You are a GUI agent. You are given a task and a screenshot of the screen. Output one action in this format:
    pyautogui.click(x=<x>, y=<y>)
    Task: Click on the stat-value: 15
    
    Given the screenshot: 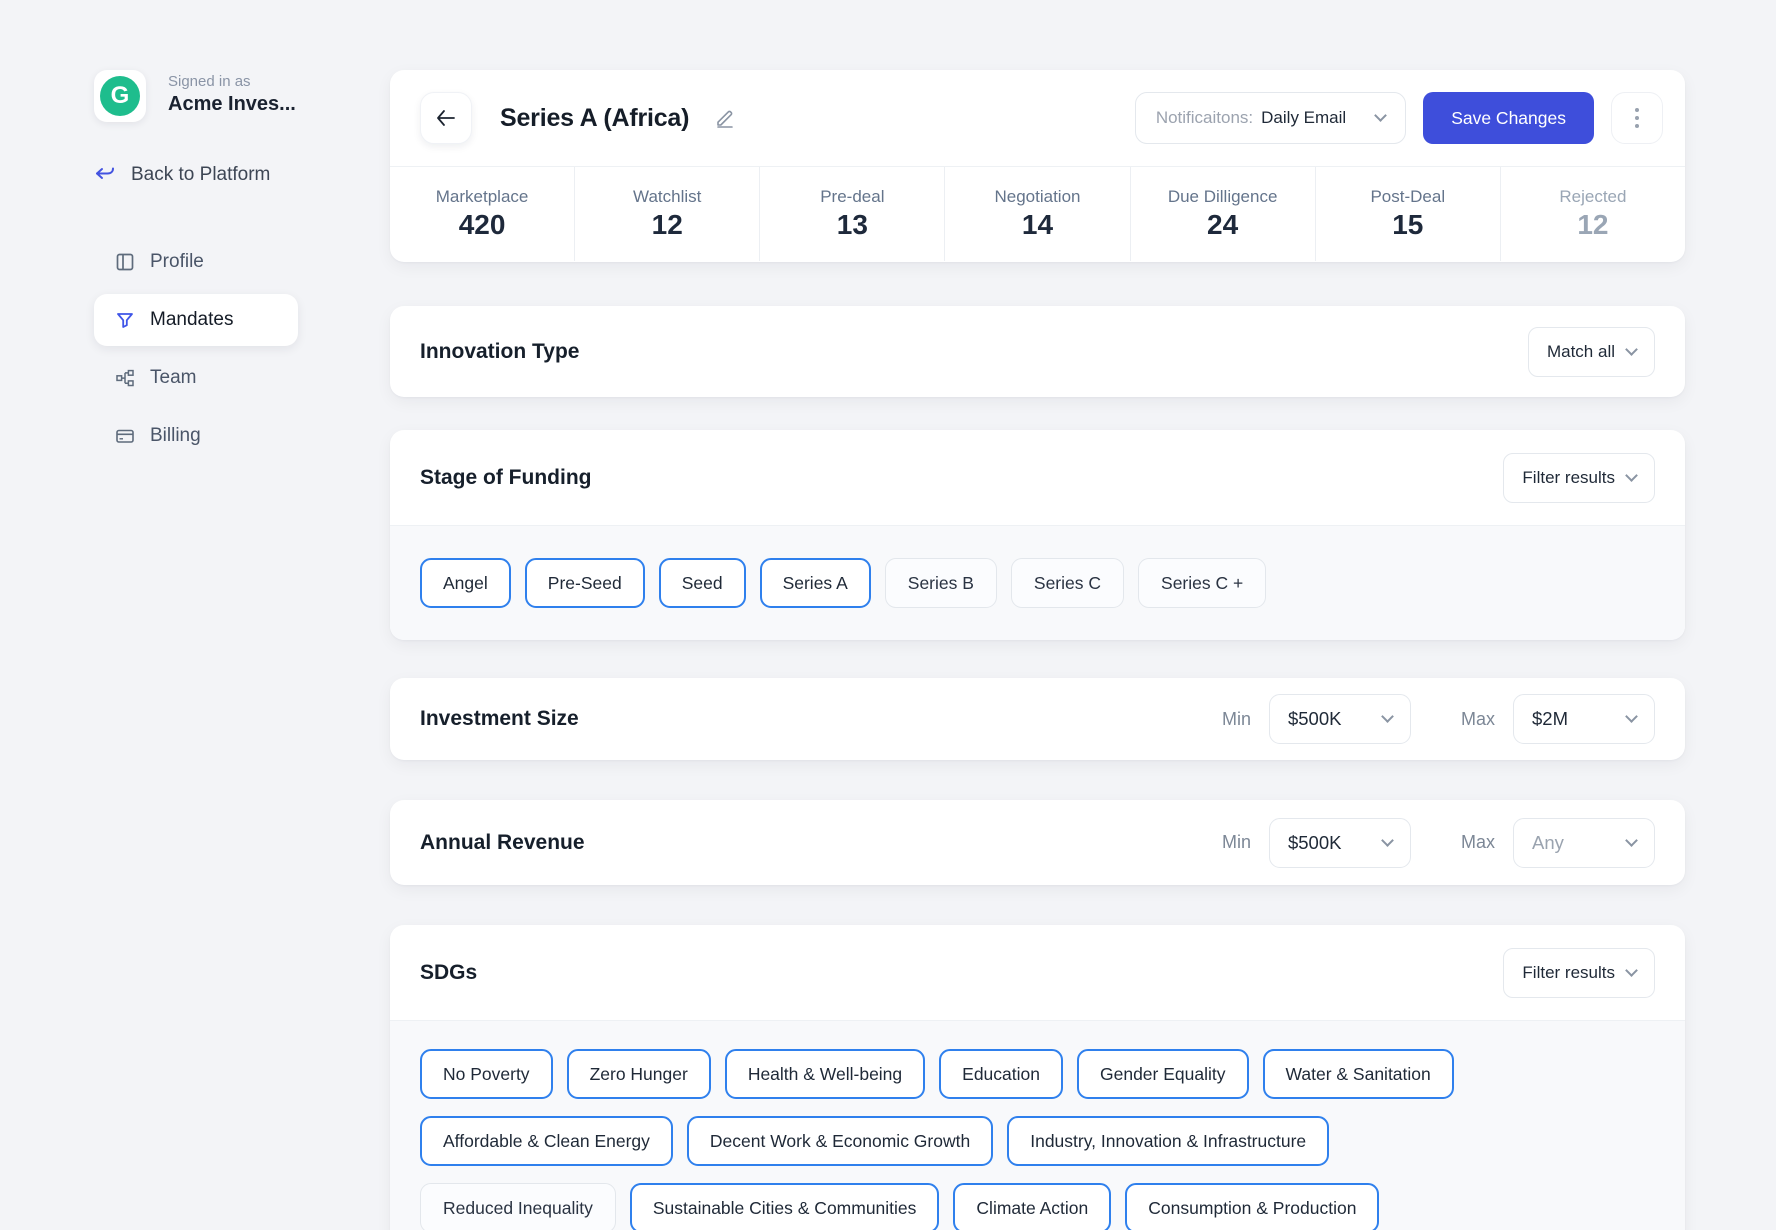 What is the action you would take?
    pyautogui.click(x=1408, y=224)
    